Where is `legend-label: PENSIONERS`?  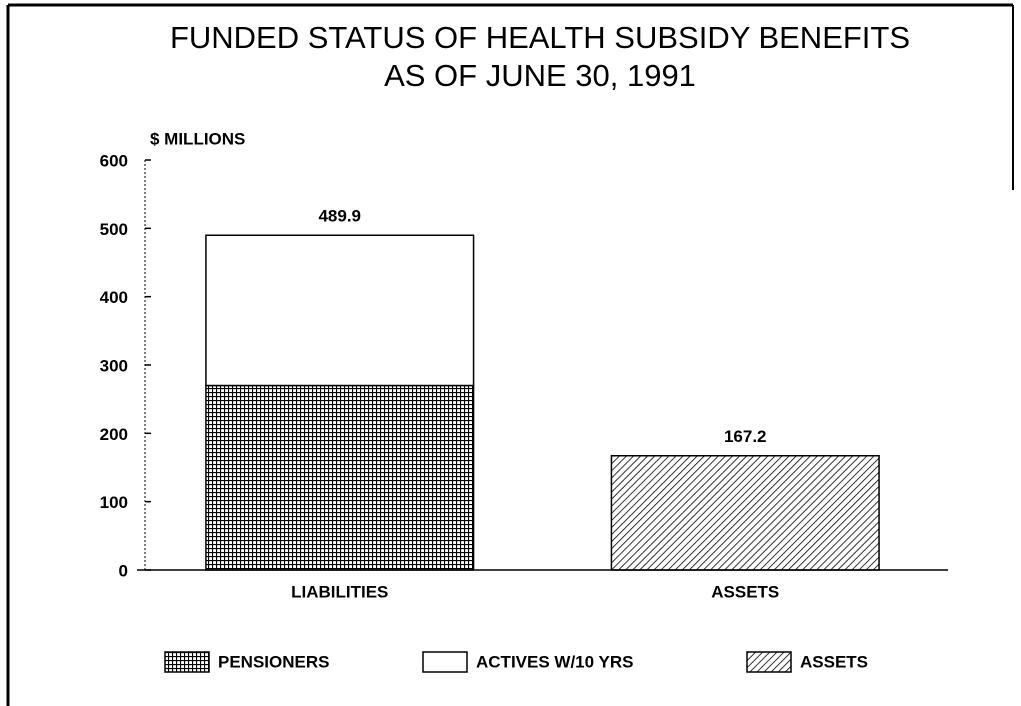
legend-label: PENSIONERS is located at coordinates (273, 661).